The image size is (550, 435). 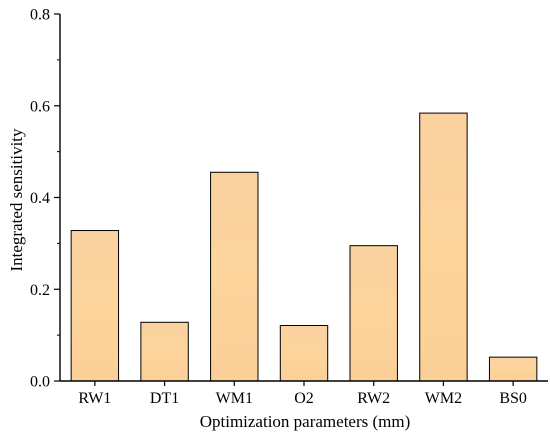 I want to click on bar-o2, so click(x=304, y=353).